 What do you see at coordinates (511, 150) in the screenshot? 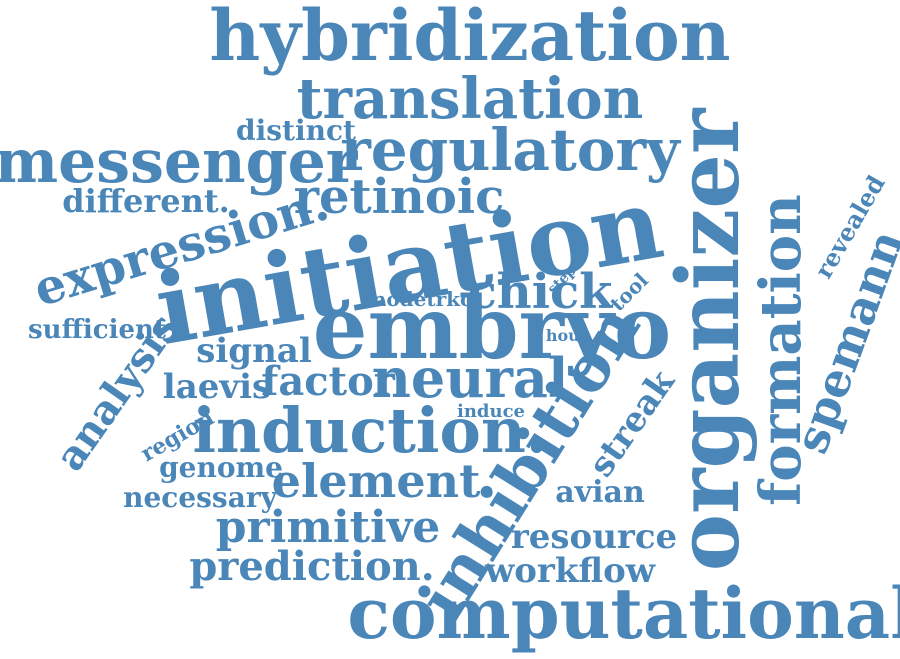
I see `word-regulatory: regulatory` at bounding box center [511, 150].